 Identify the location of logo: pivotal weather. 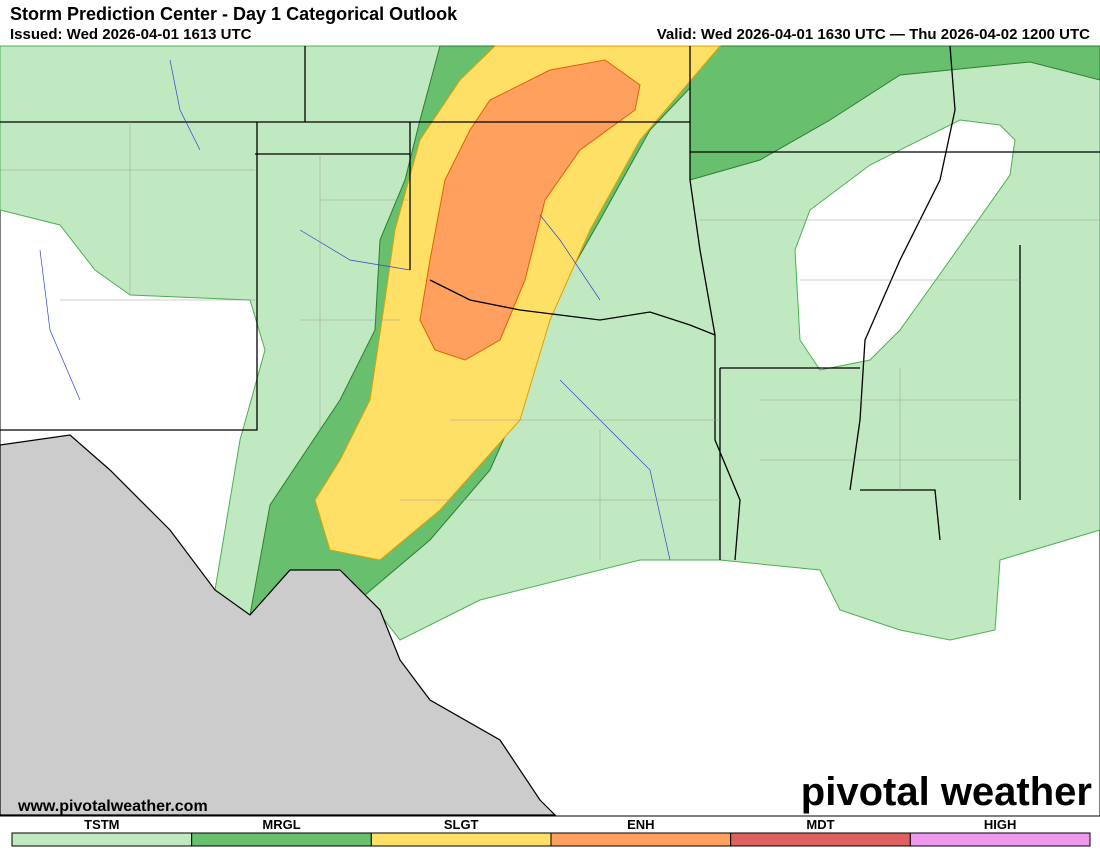
(946, 792).